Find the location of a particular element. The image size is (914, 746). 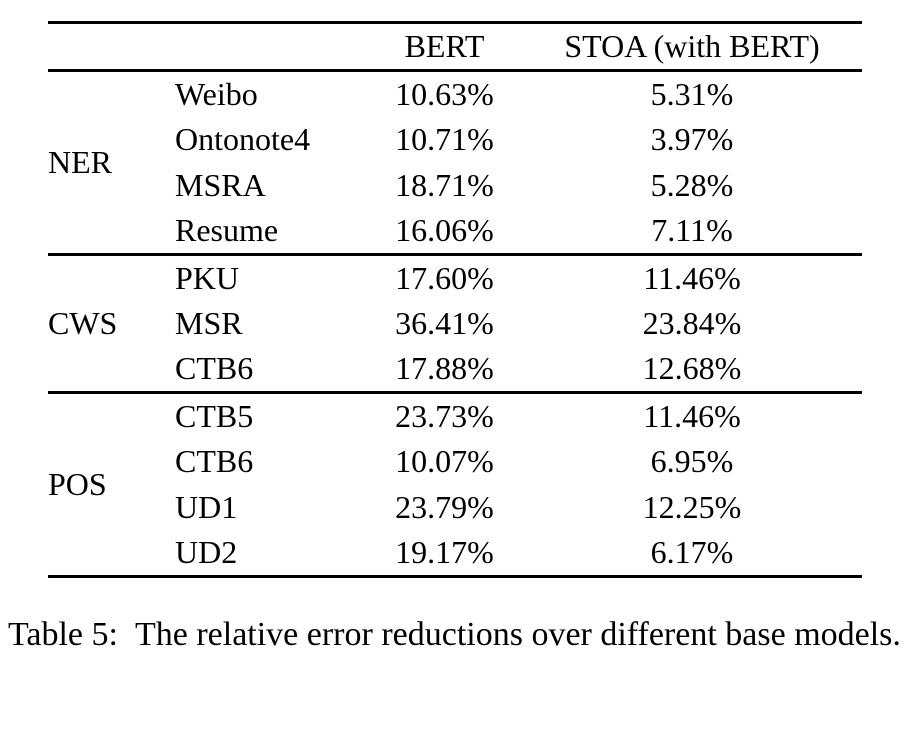

cell-dataset: UD1 is located at coordinates (206, 507).